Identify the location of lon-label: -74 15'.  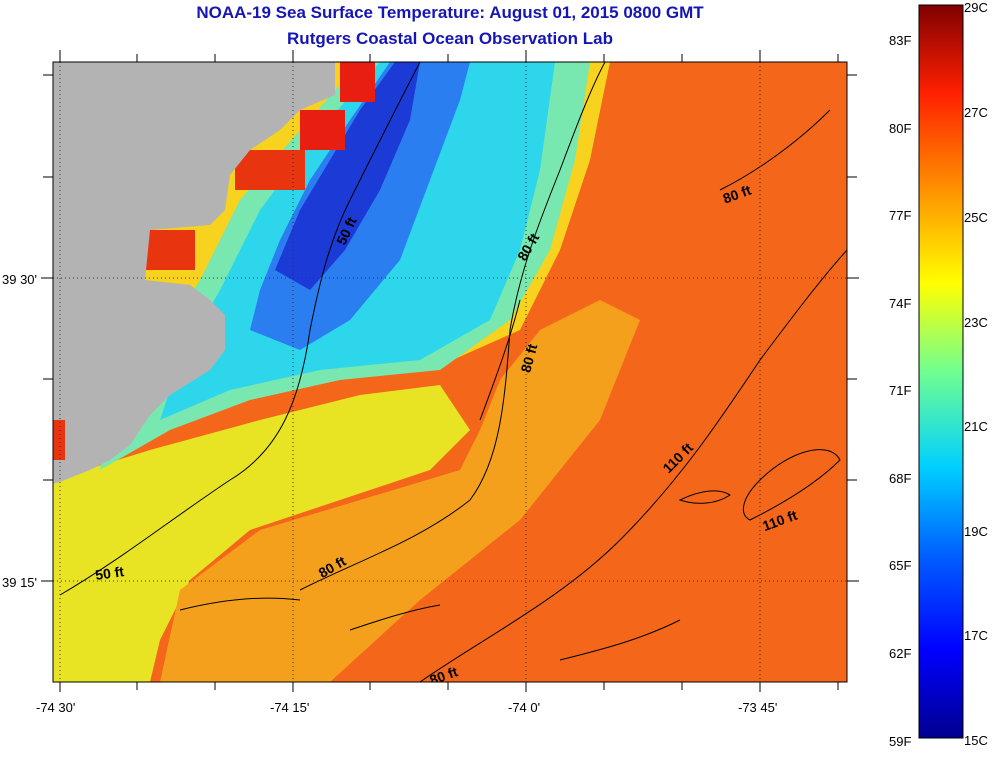
(289, 707).